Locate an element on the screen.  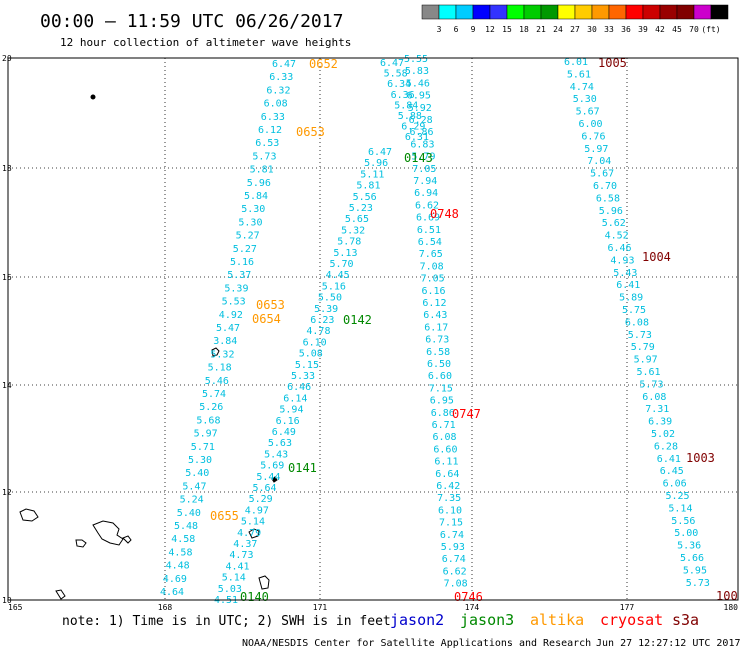
wave-height-value: 6.83 is located at coordinates (422, 144).